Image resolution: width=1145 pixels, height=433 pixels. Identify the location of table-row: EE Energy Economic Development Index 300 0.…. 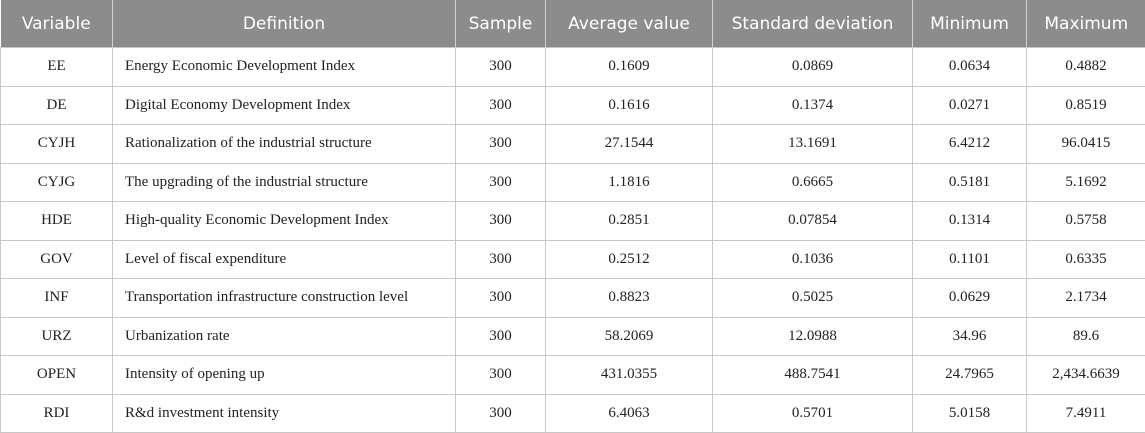
(572, 67).